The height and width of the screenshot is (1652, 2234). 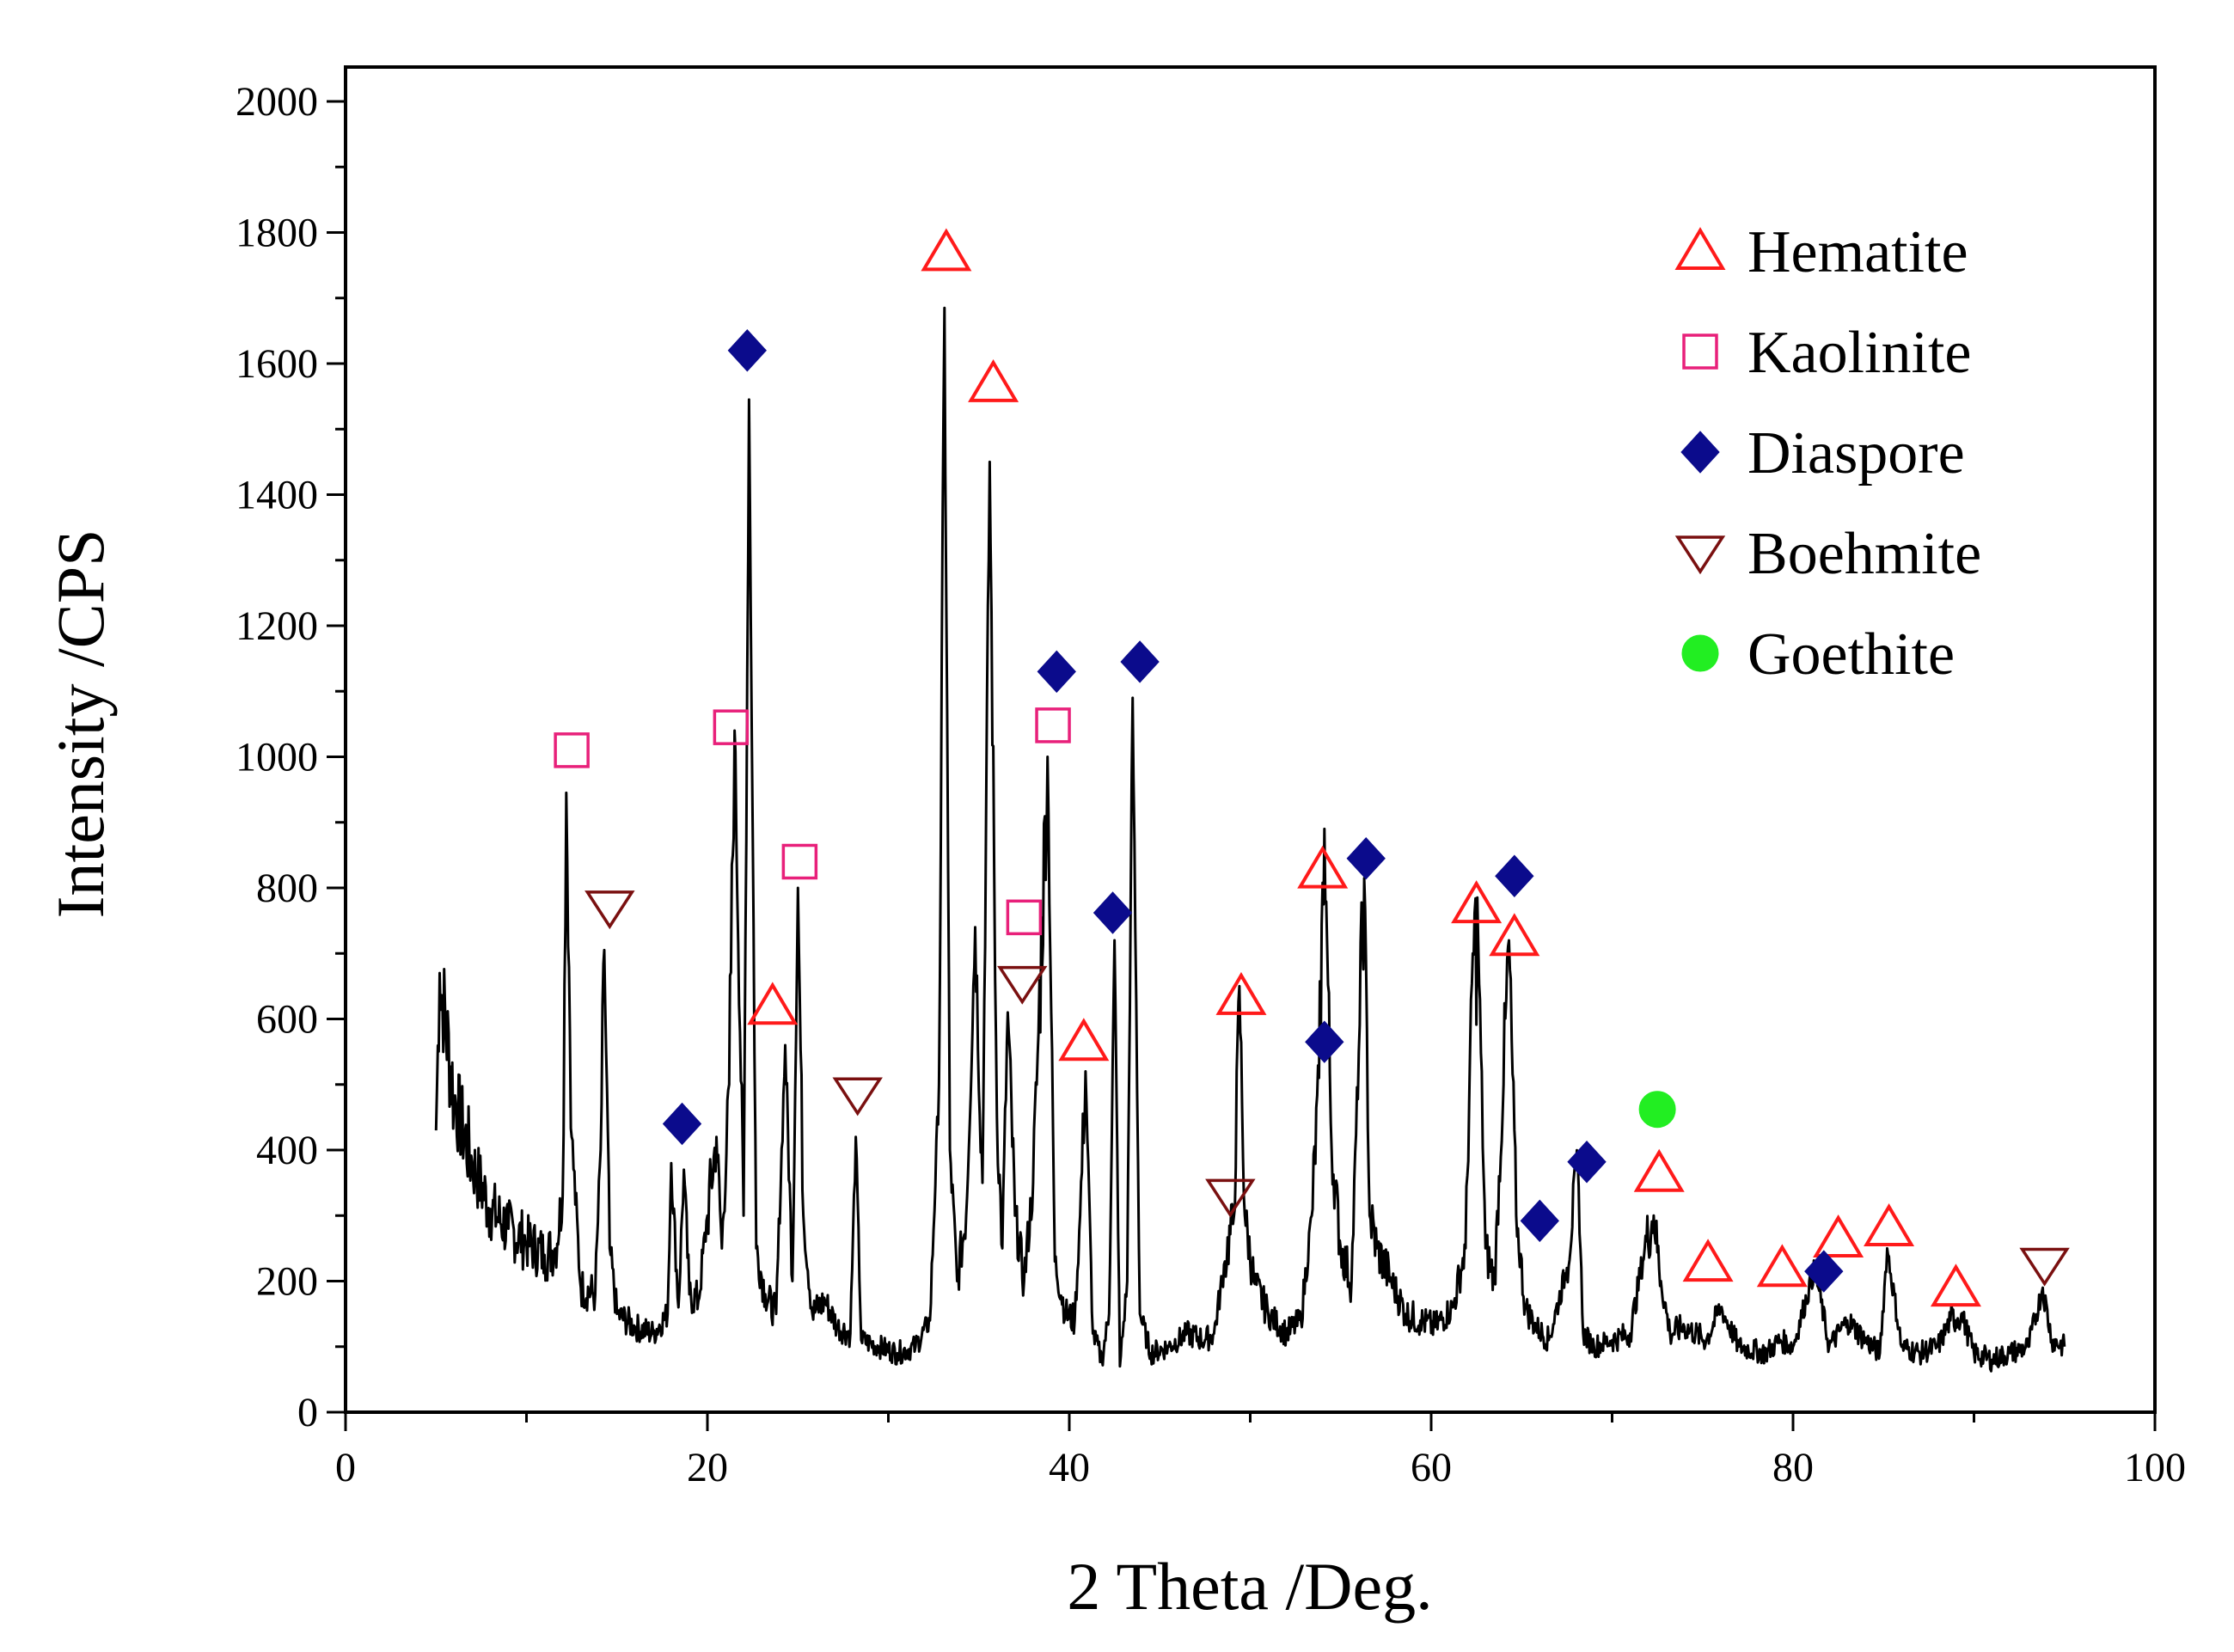 I want to click on legend-label: Diaspore, so click(x=1856, y=453).